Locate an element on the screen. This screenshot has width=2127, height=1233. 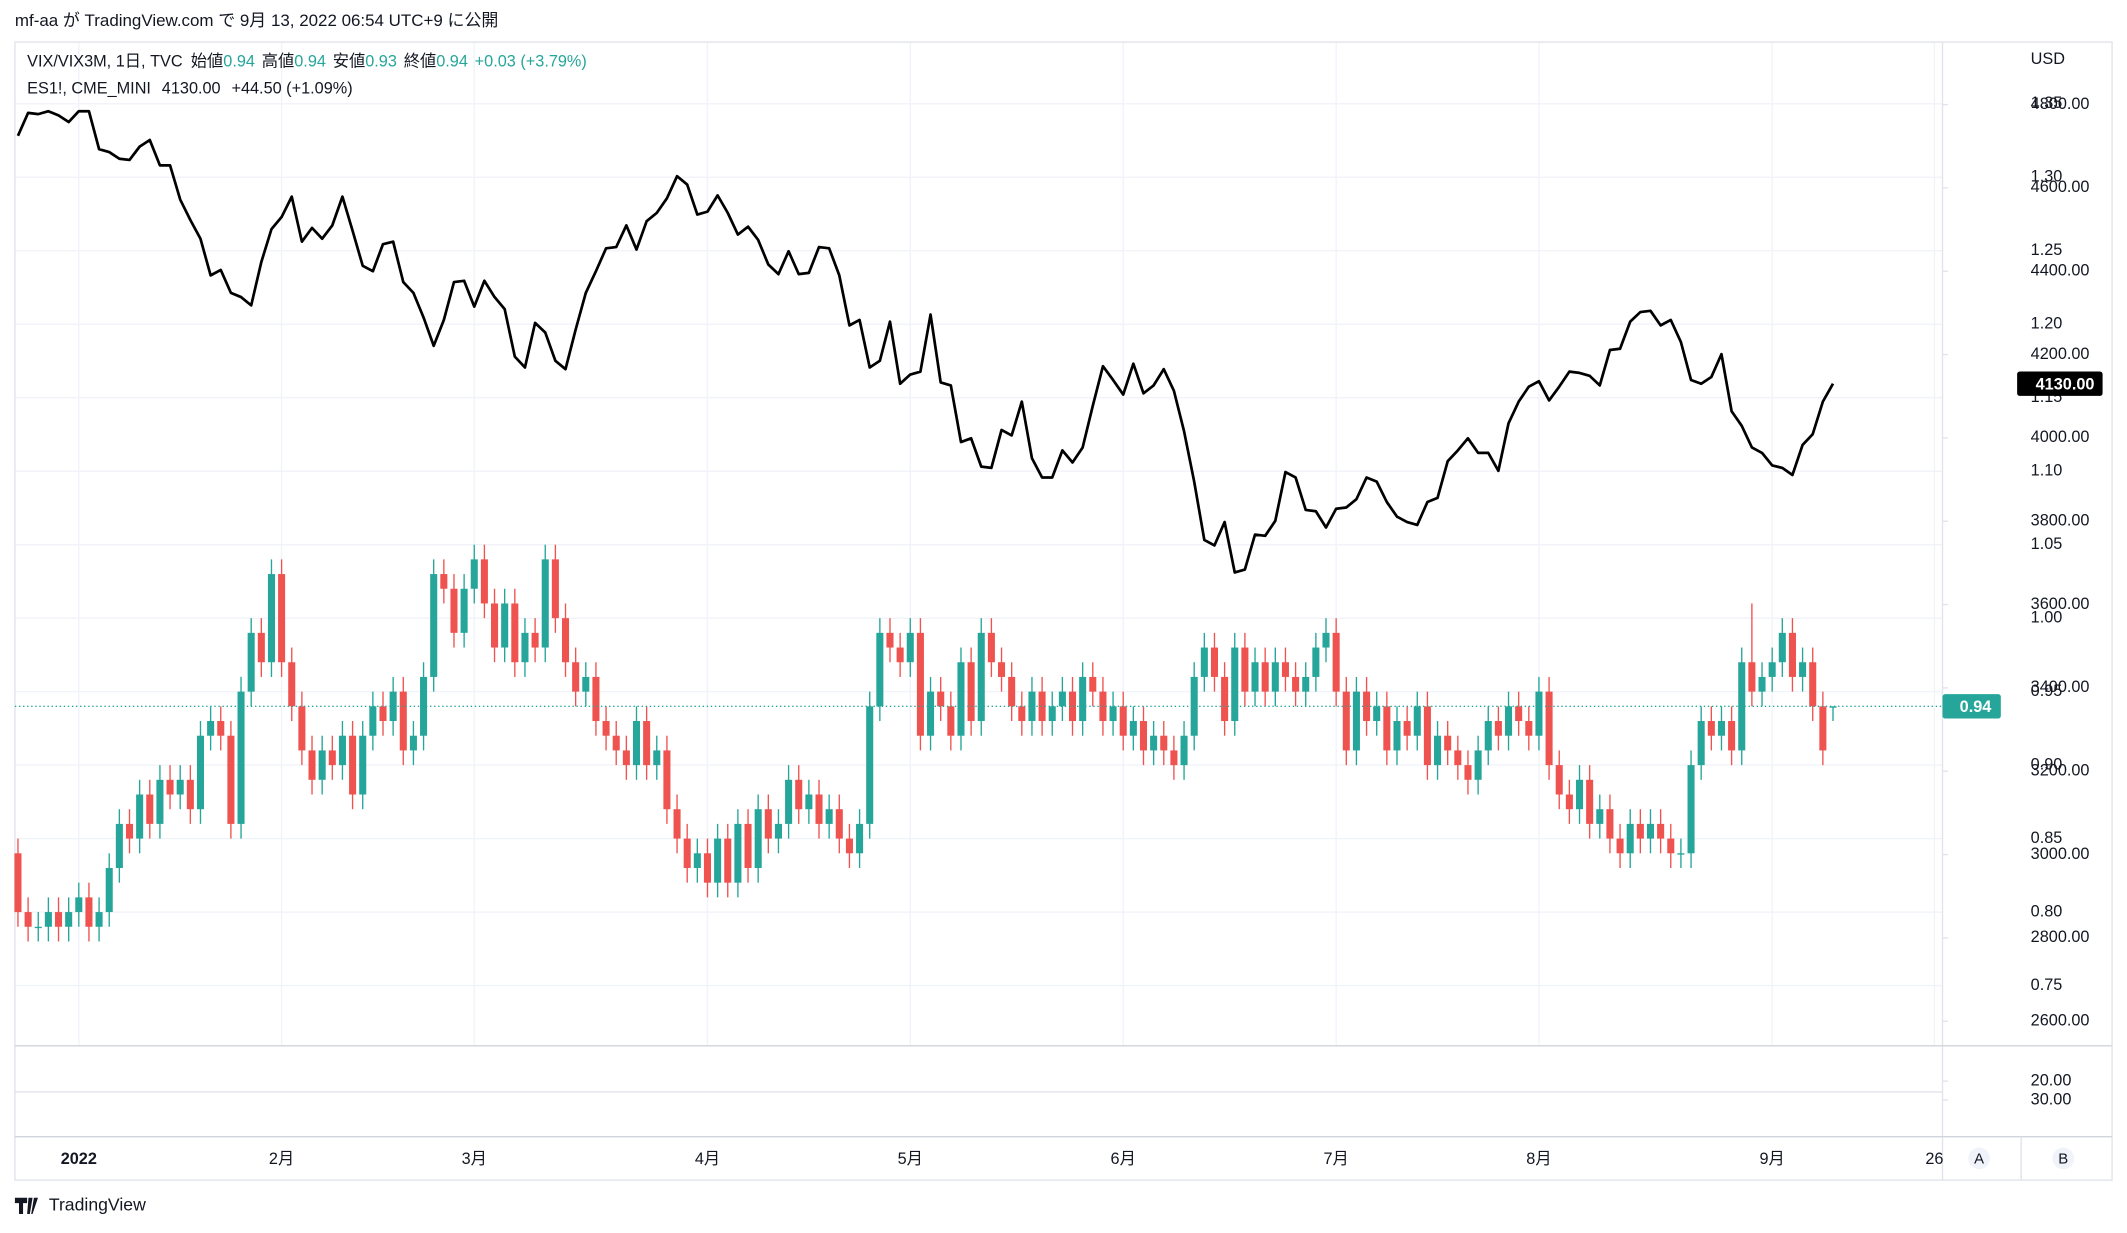
subpane-tick-label: 30.00 is located at coordinates (2051, 1099).